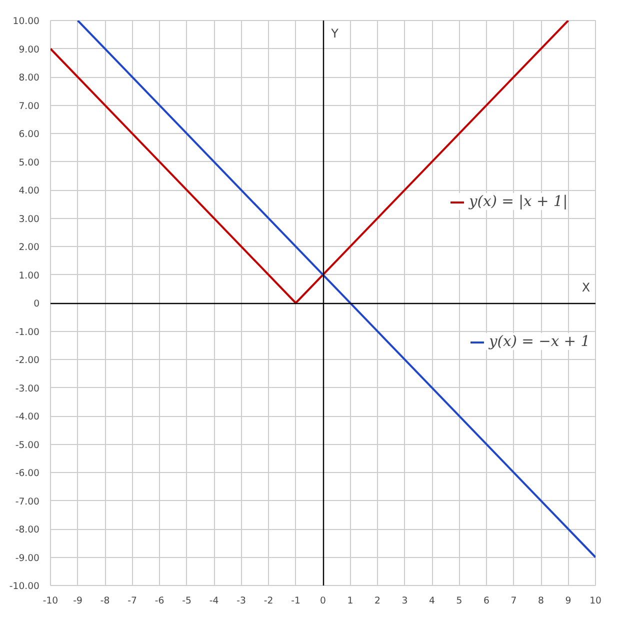  What do you see at coordinates (29, 276) in the screenshot?
I see `y-tick-label: 1.00` at bounding box center [29, 276].